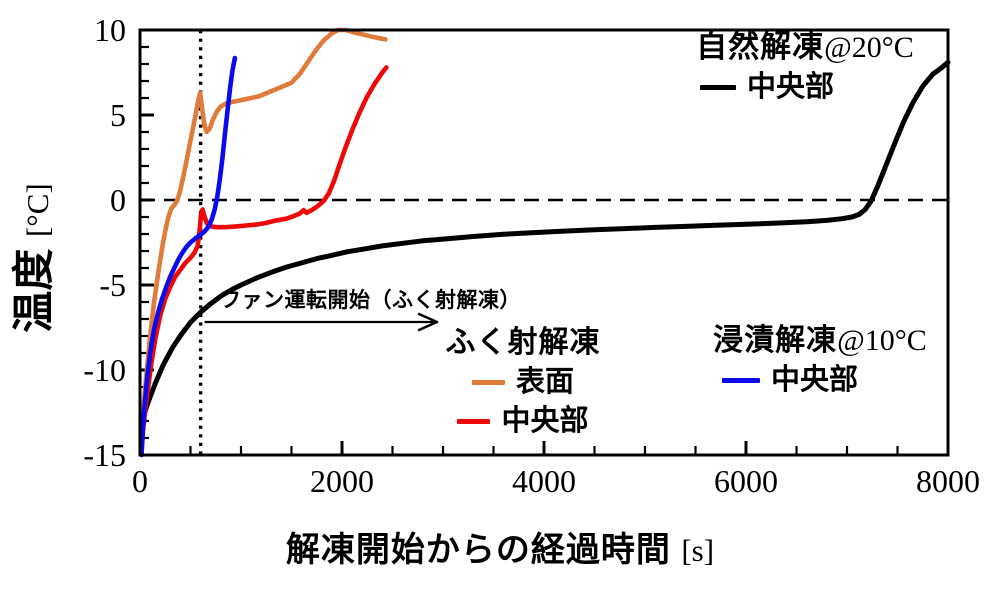  Describe the element at coordinates (118, 115) in the screenshot. I see `y-tick-label-5: 5` at that location.